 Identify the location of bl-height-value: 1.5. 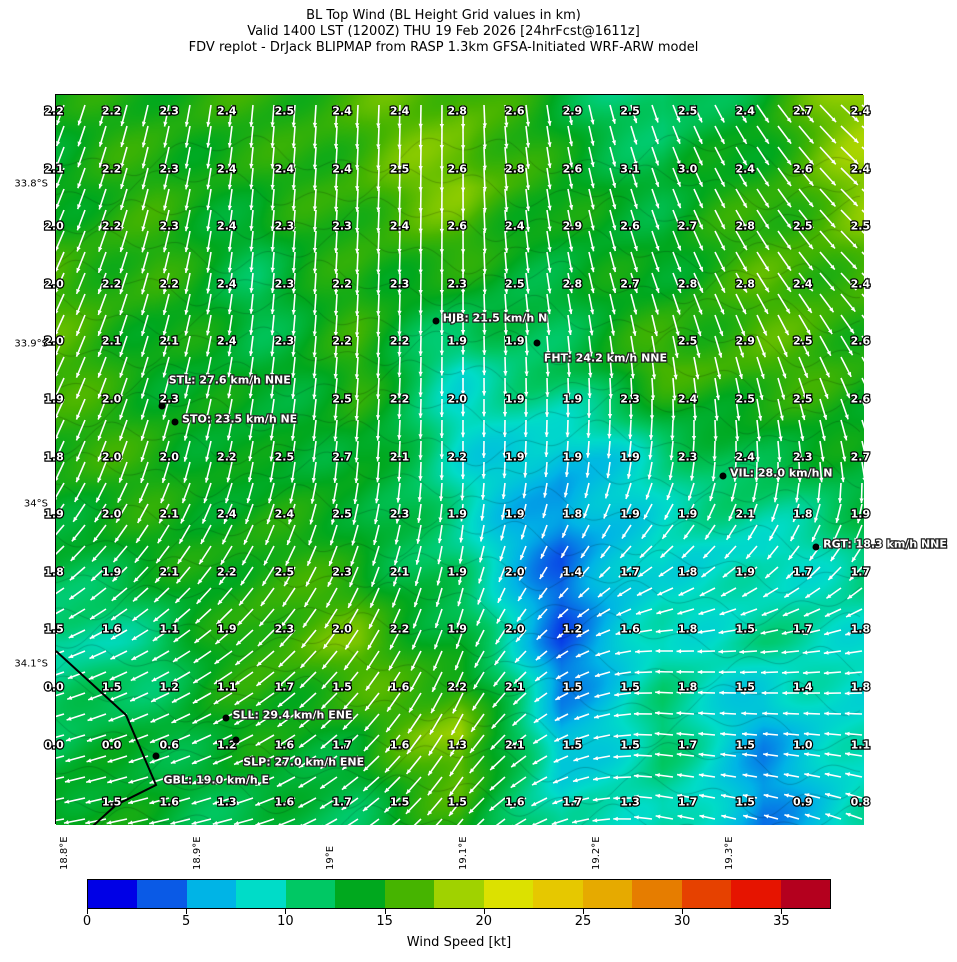
(342, 686).